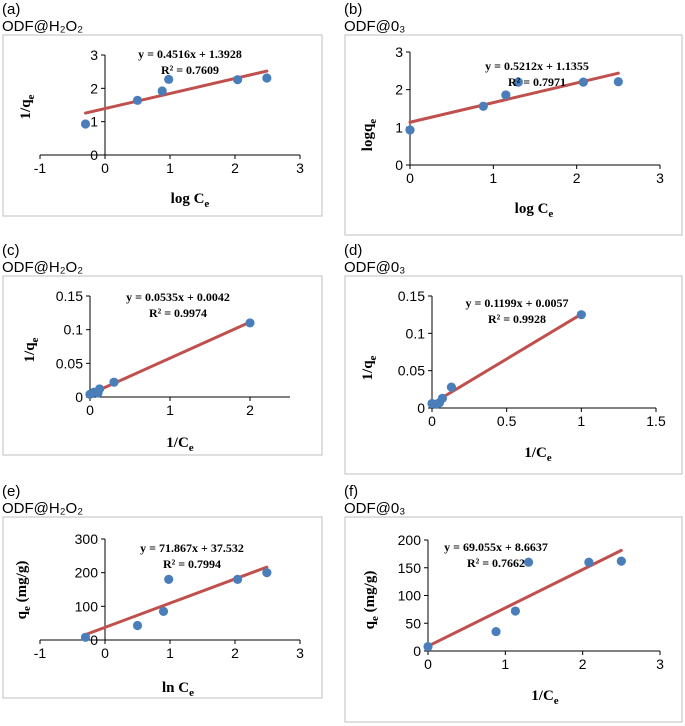  What do you see at coordinates (517, 319) in the screenshot?
I see `chart-d-r-squared: R² = 0.9928` at bounding box center [517, 319].